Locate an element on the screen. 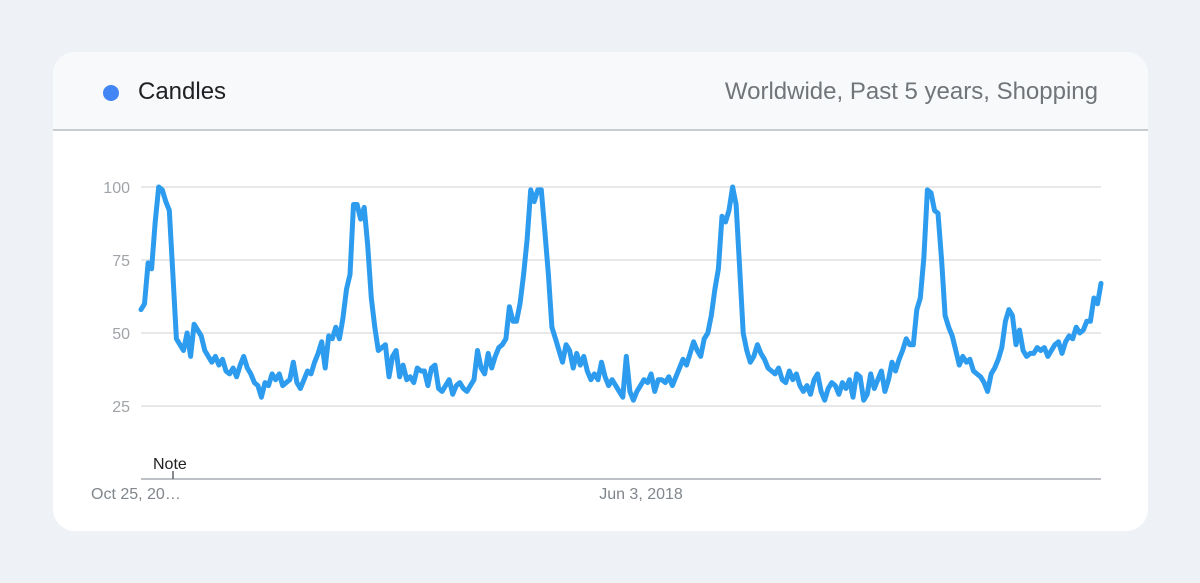  note-label: Note is located at coordinates (170, 464).